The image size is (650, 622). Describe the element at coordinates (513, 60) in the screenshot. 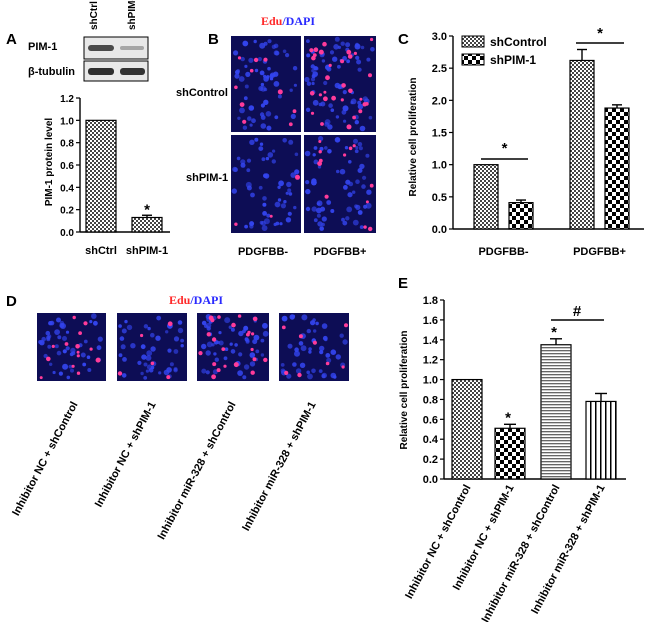

I see `legend-label: shPIM-1` at that location.